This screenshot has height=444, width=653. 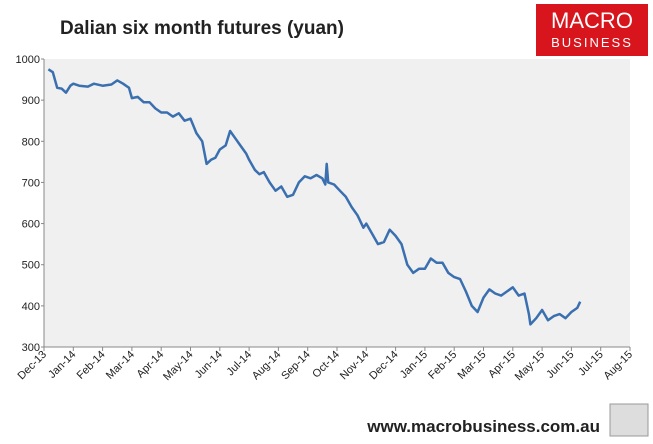 What do you see at coordinates (62, 365) in the screenshot?
I see `x-tick-label: Jan-14` at bounding box center [62, 365].